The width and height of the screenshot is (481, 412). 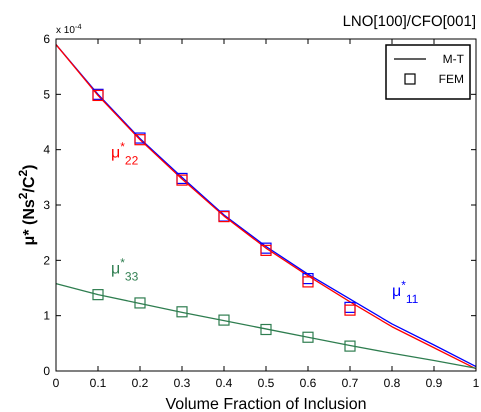 I want to click on x-tick-label: 0.8, so click(x=392, y=383).